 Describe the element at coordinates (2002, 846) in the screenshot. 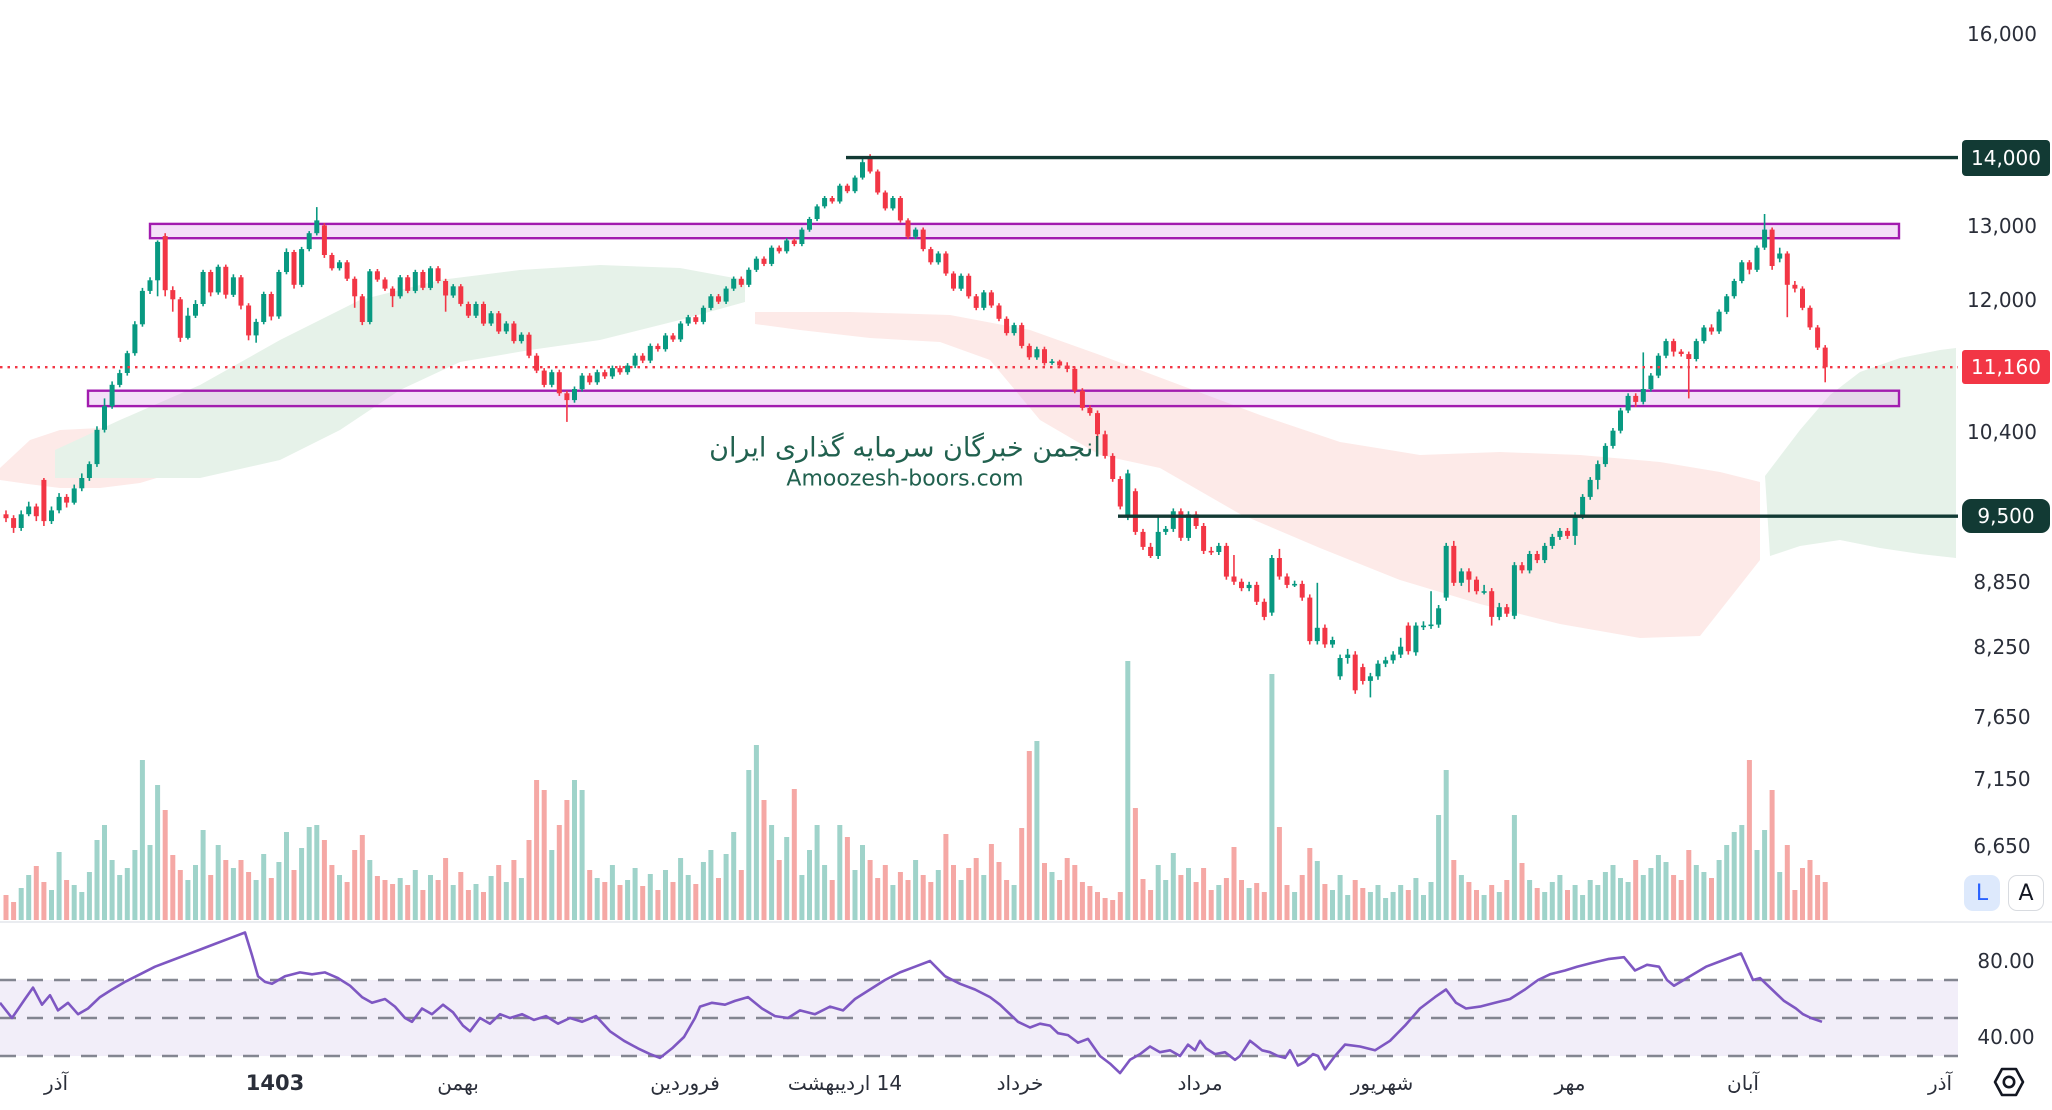

I see `price-tick-6650: 6,650` at that location.